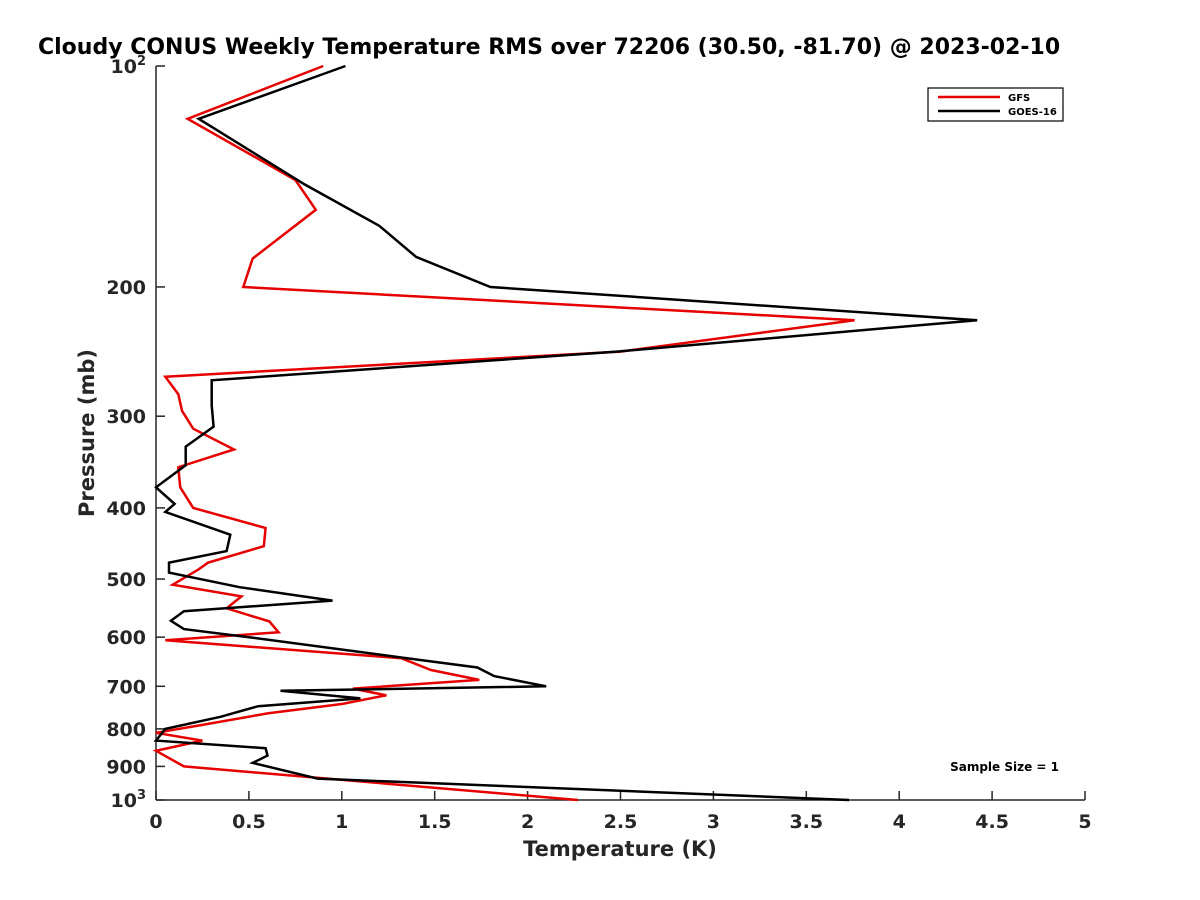 The width and height of the screenshot is (1200, 900). What do you see at coordinates (249, 822) in the screenshot?
I see `x-tick-label: 0.5` at bounding box center [249, 822].